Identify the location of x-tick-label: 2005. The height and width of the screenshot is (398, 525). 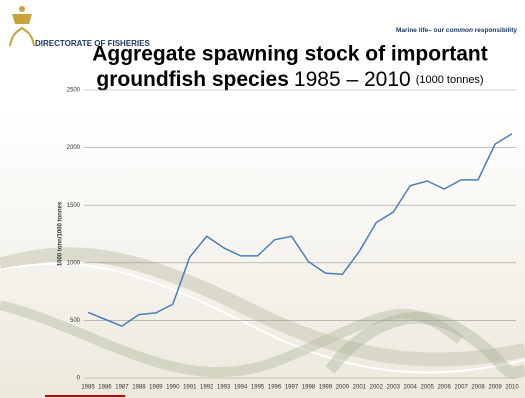
(428, 388).